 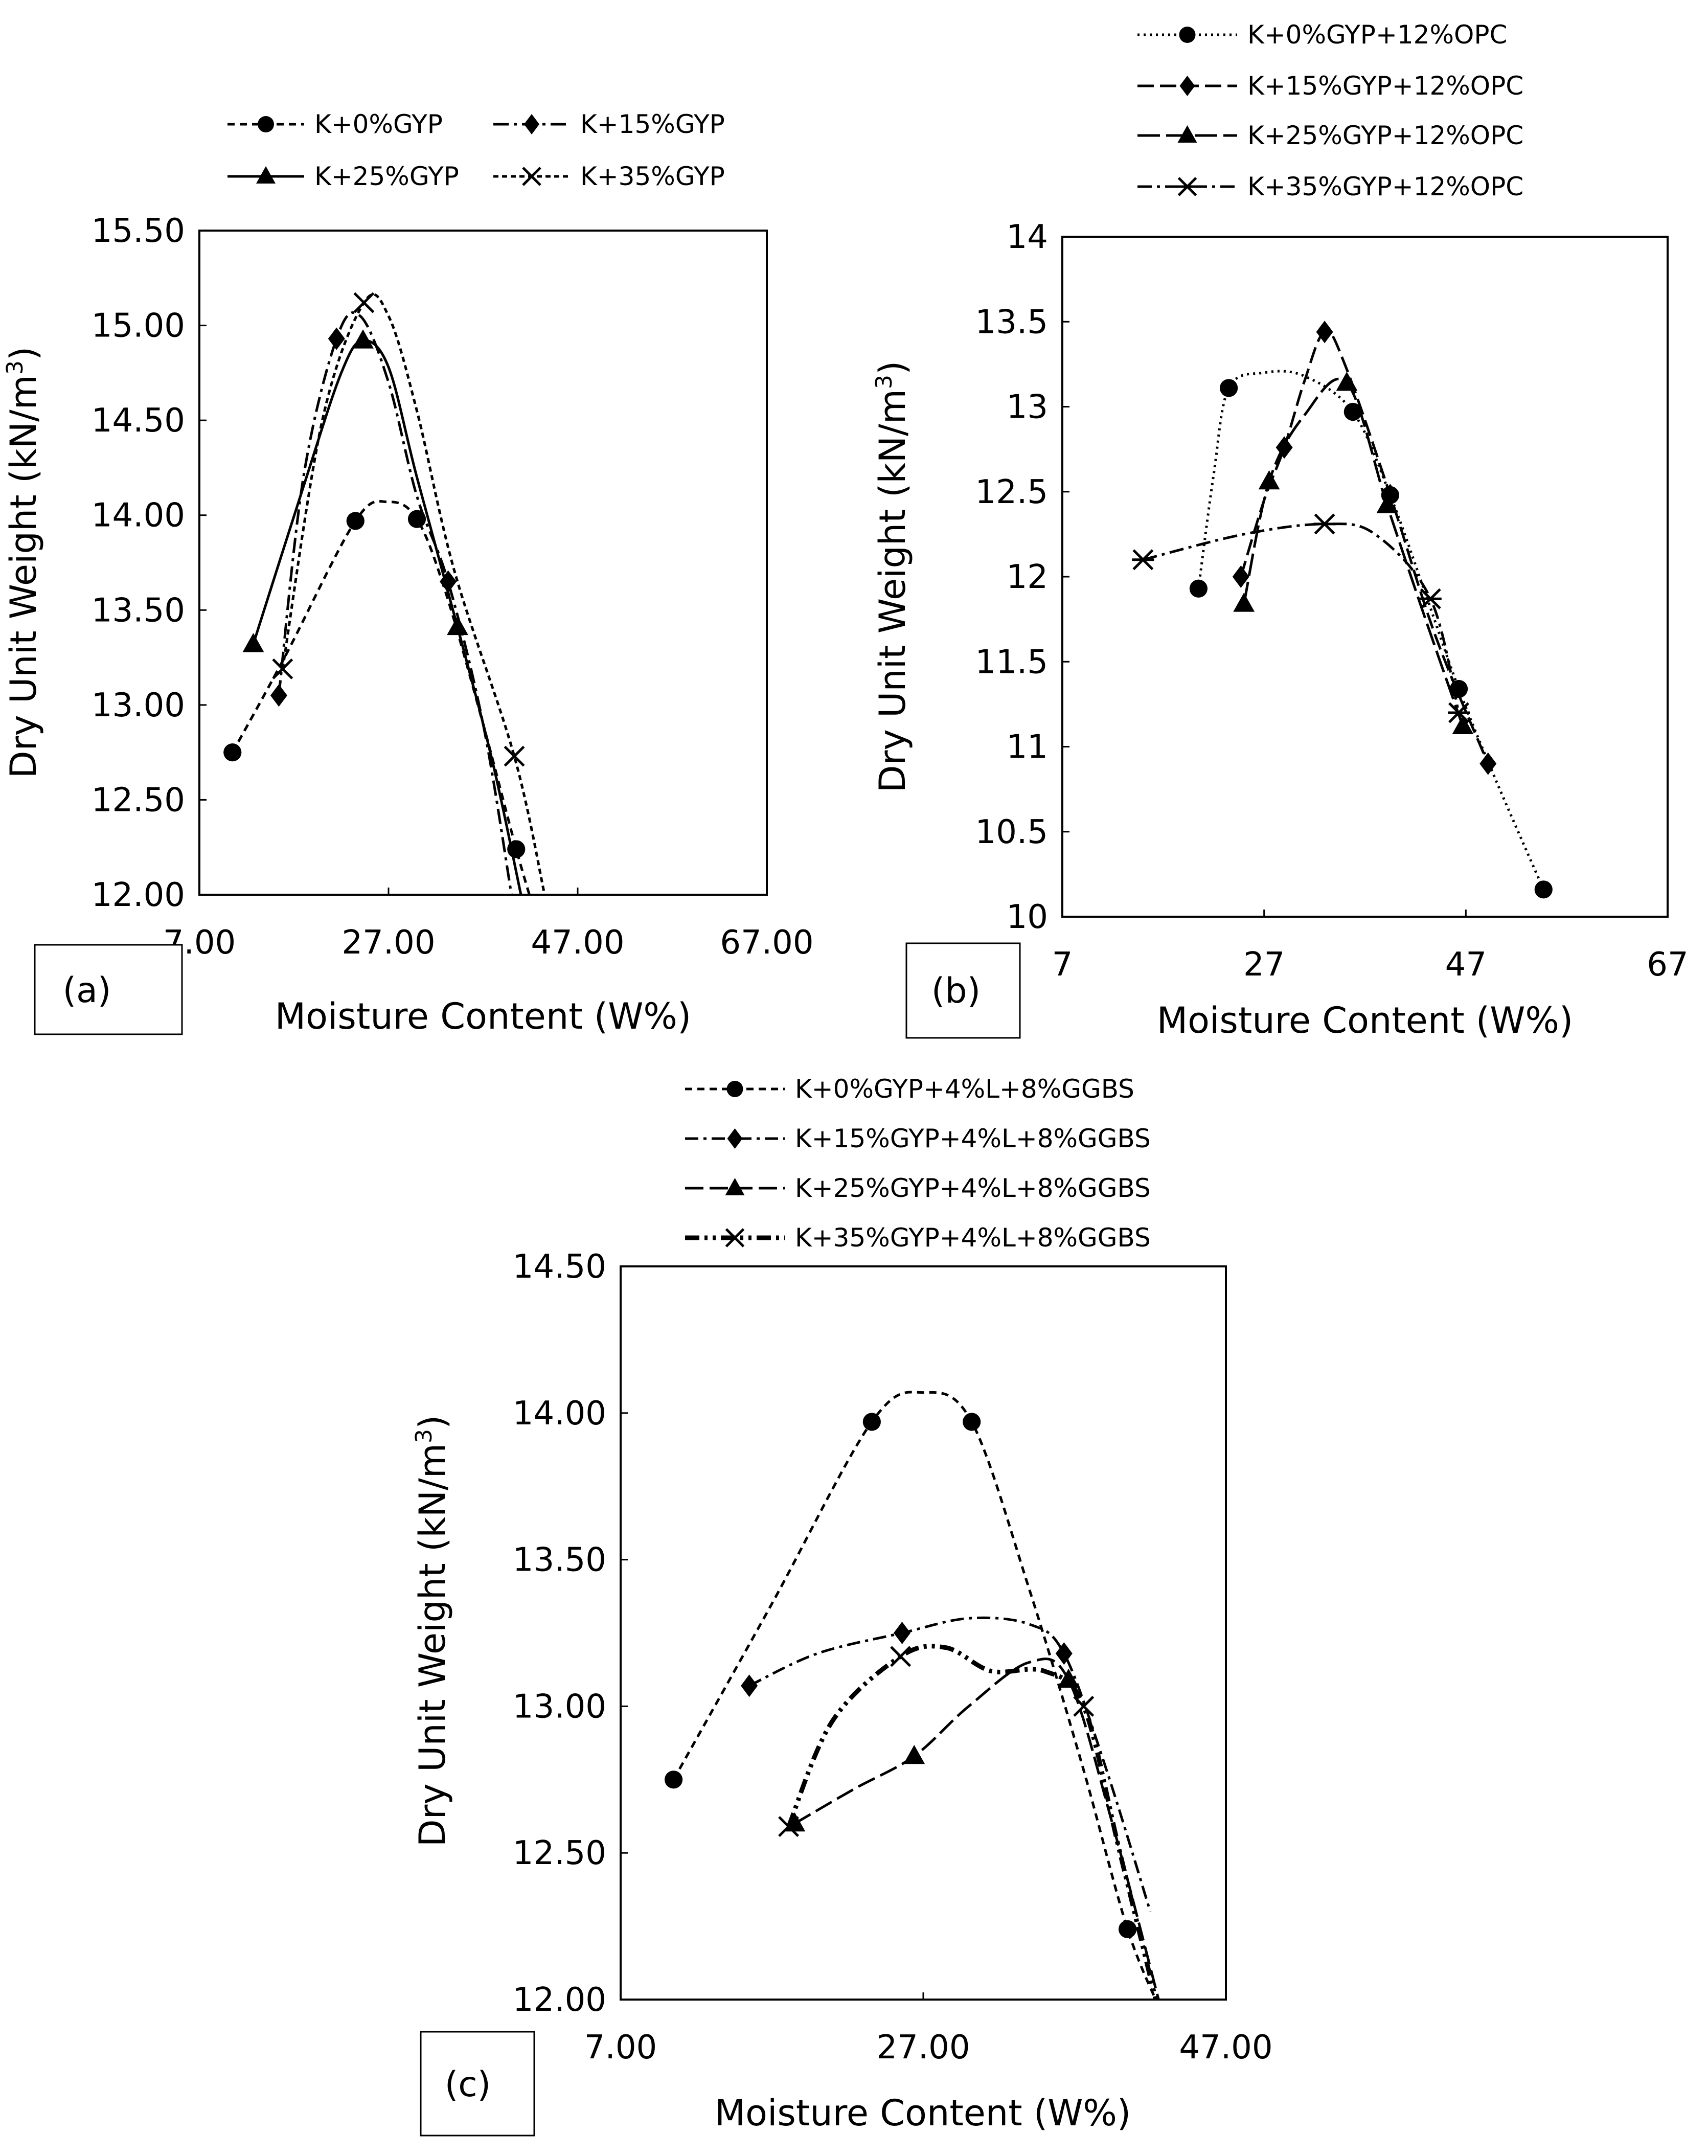 What do you see at coordinates (766, 943) in the screenshot?
I see `x-tick-label: 67.00` at bounding box center [766, 943].